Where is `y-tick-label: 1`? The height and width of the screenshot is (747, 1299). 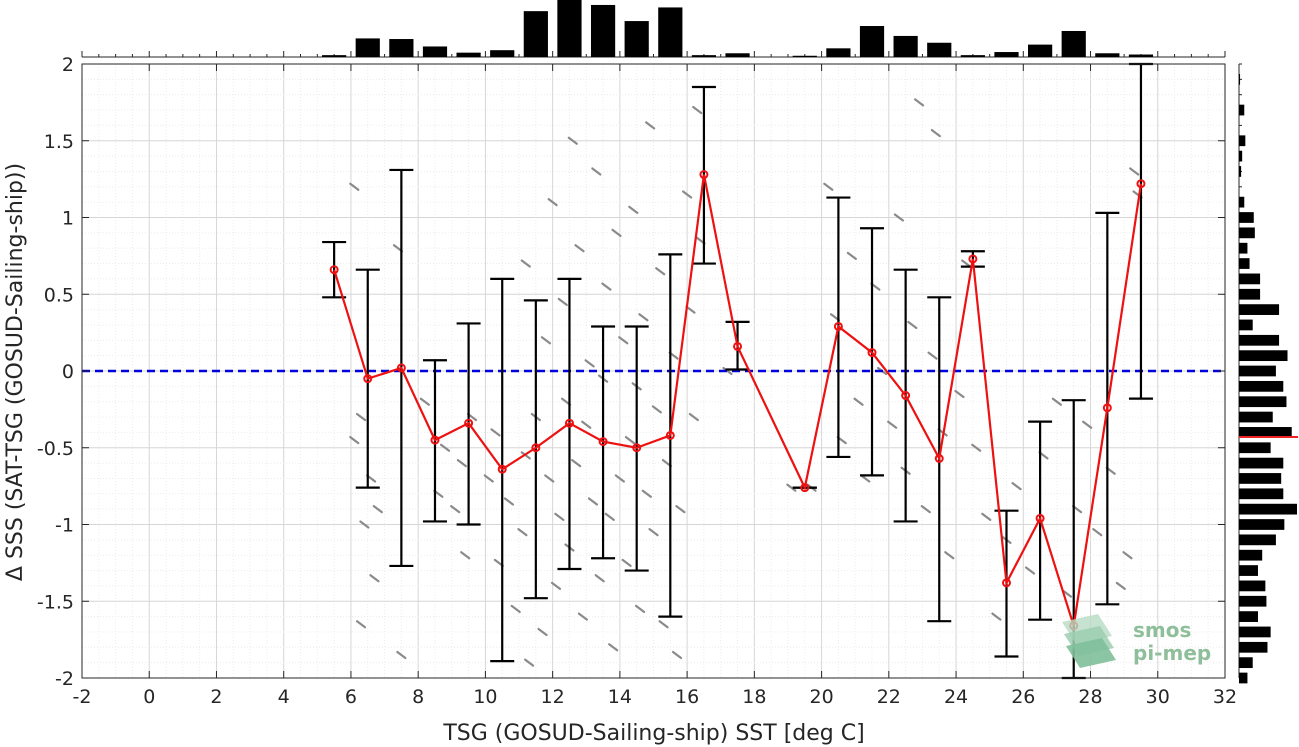
y-tick-label: 1 is located at coordinates (68, 219).